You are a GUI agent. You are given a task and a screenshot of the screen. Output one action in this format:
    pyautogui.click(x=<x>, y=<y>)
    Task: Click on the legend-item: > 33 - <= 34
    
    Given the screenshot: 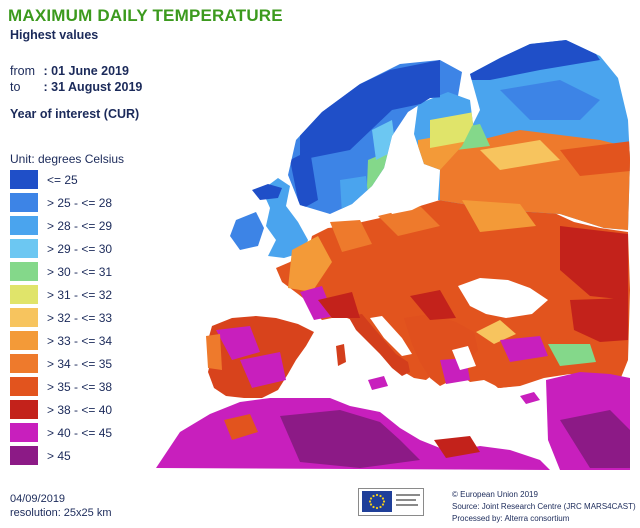 What is the action you would take?
    pyautogui.click(x=90, y=340)
    